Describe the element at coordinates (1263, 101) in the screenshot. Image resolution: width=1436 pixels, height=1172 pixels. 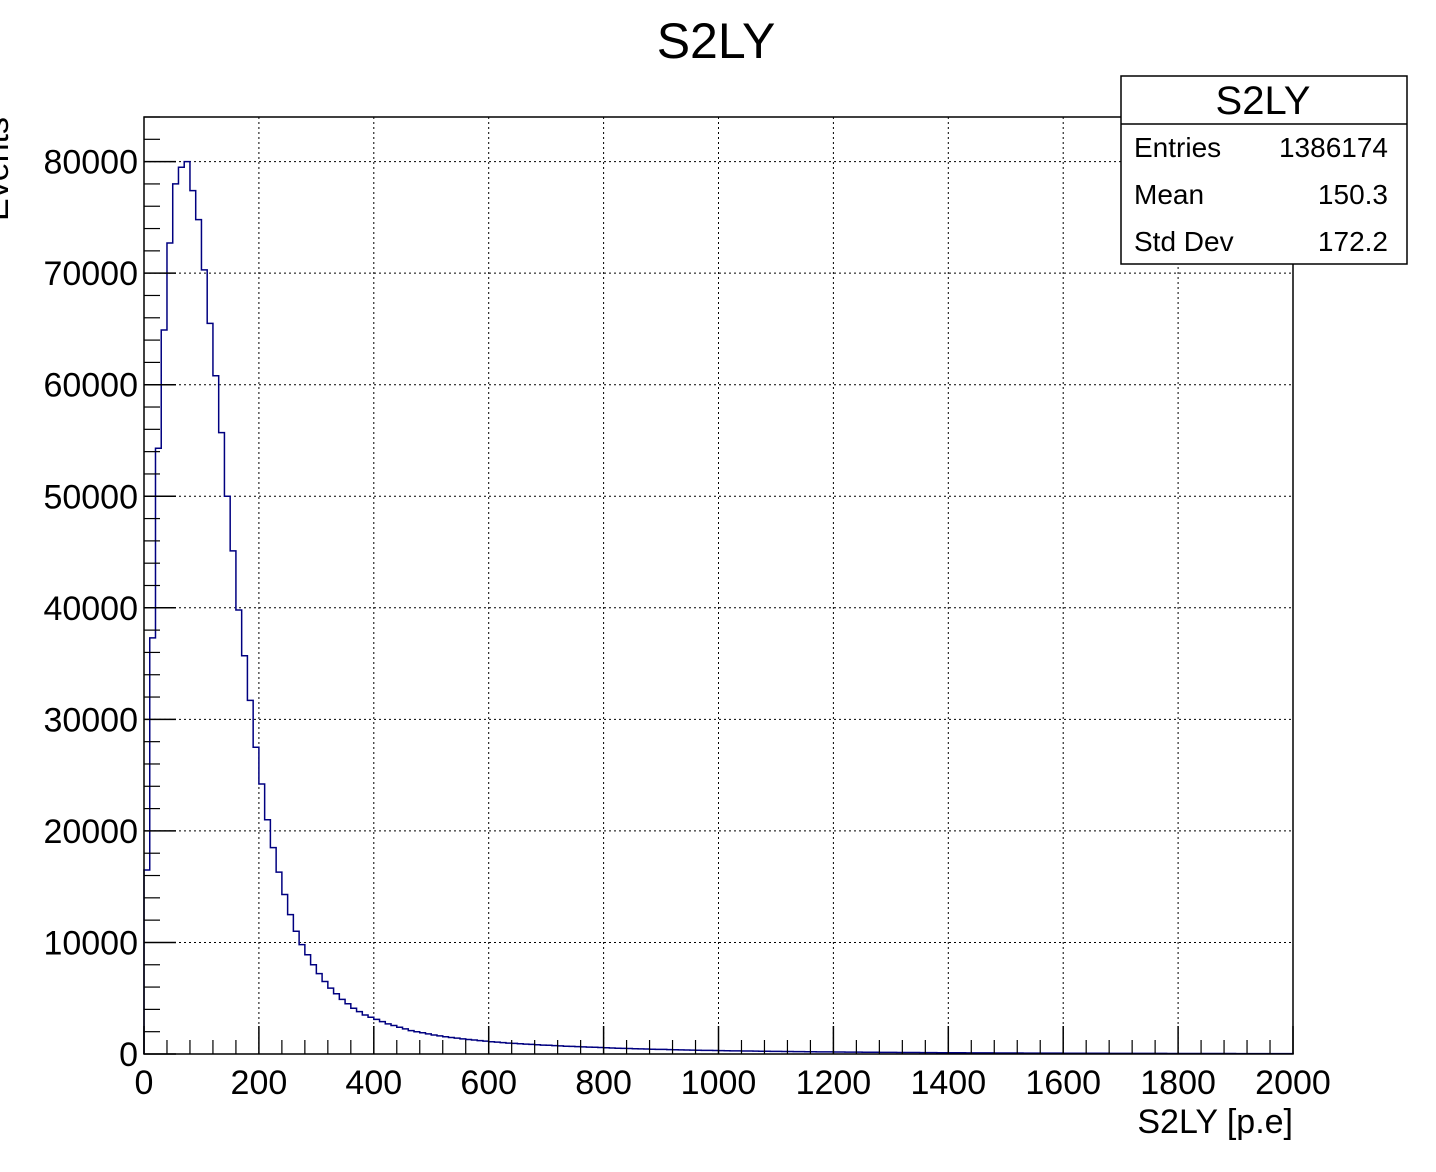
I see `stats-box-title: S2LY` at that location.